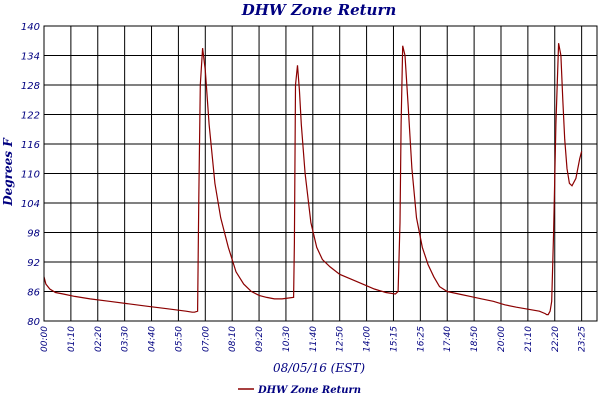 This screenshot has width=600, height=400. What do you see at coordinates (30, 116) in the screenshot?
I see `y-tick-label: 122` at bounding box center [30, 116].